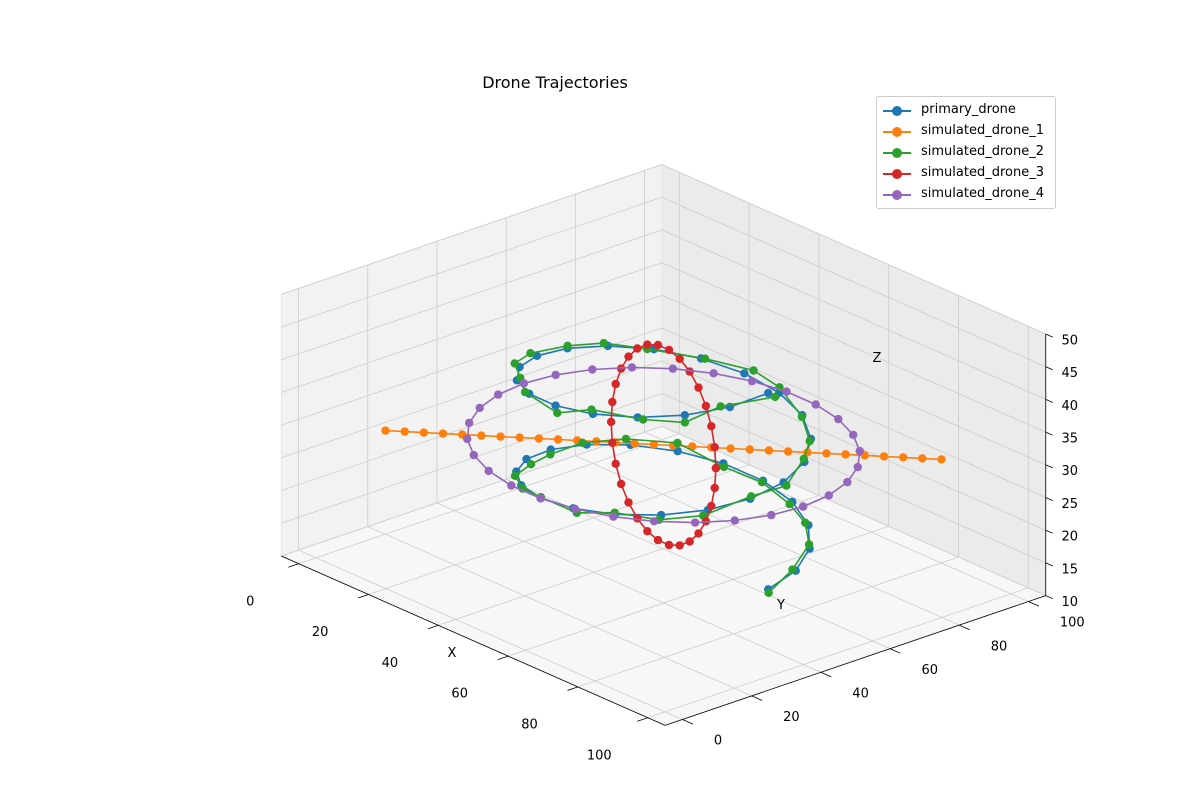 The width and height of the screenshot is (1200, 800). Describe the element at coordinates (791, 717) in the screenshot. I see `y-tick-label: 20` at that location.